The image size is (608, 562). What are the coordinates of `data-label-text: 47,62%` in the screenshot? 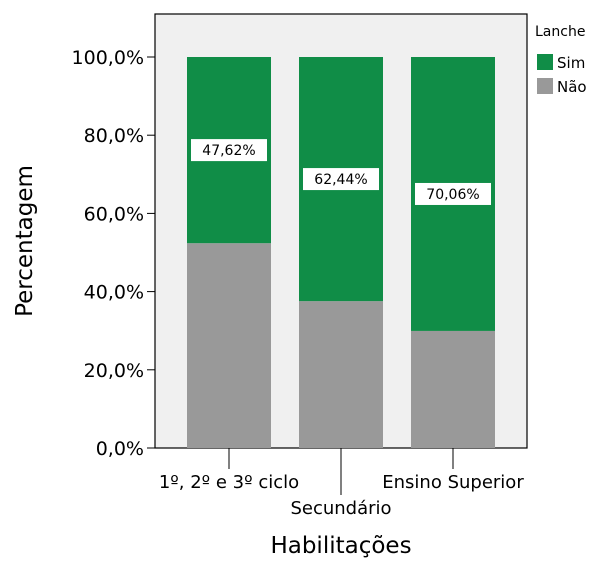 It's located at (228, 151).